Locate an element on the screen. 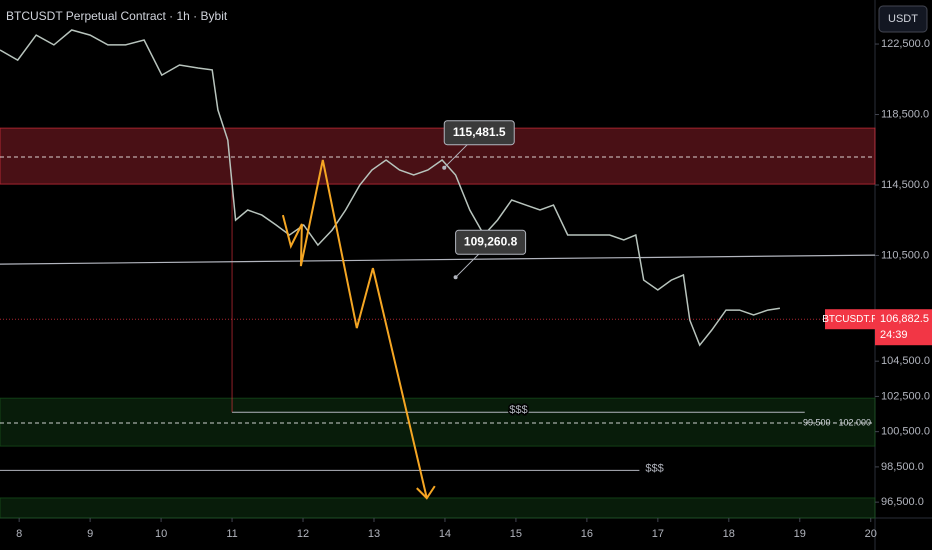  x-tick-label: 13 is located at coordinates (374, 534).